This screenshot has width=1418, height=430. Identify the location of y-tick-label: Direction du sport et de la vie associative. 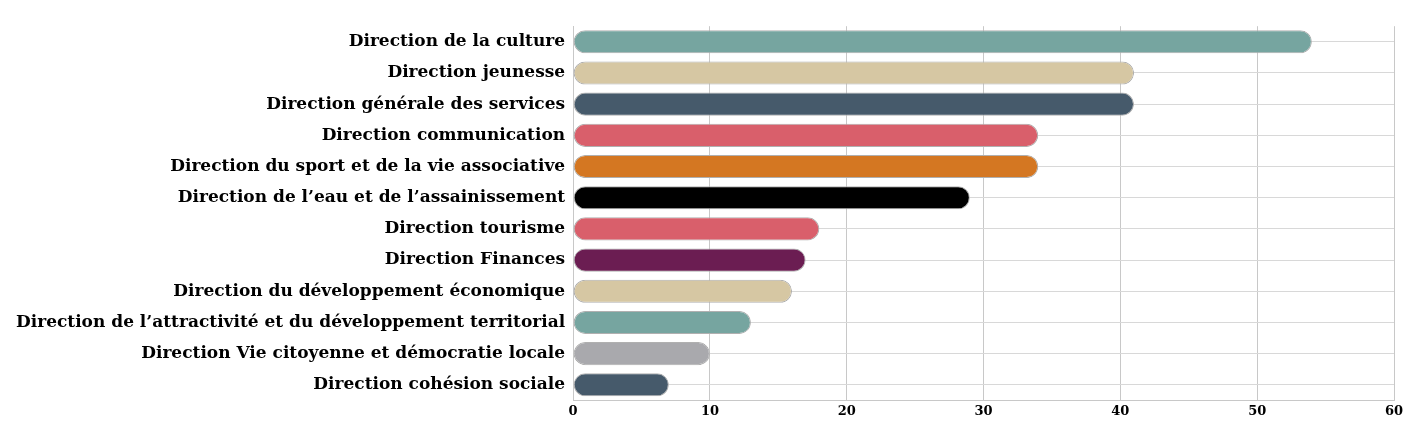
(368, 164).